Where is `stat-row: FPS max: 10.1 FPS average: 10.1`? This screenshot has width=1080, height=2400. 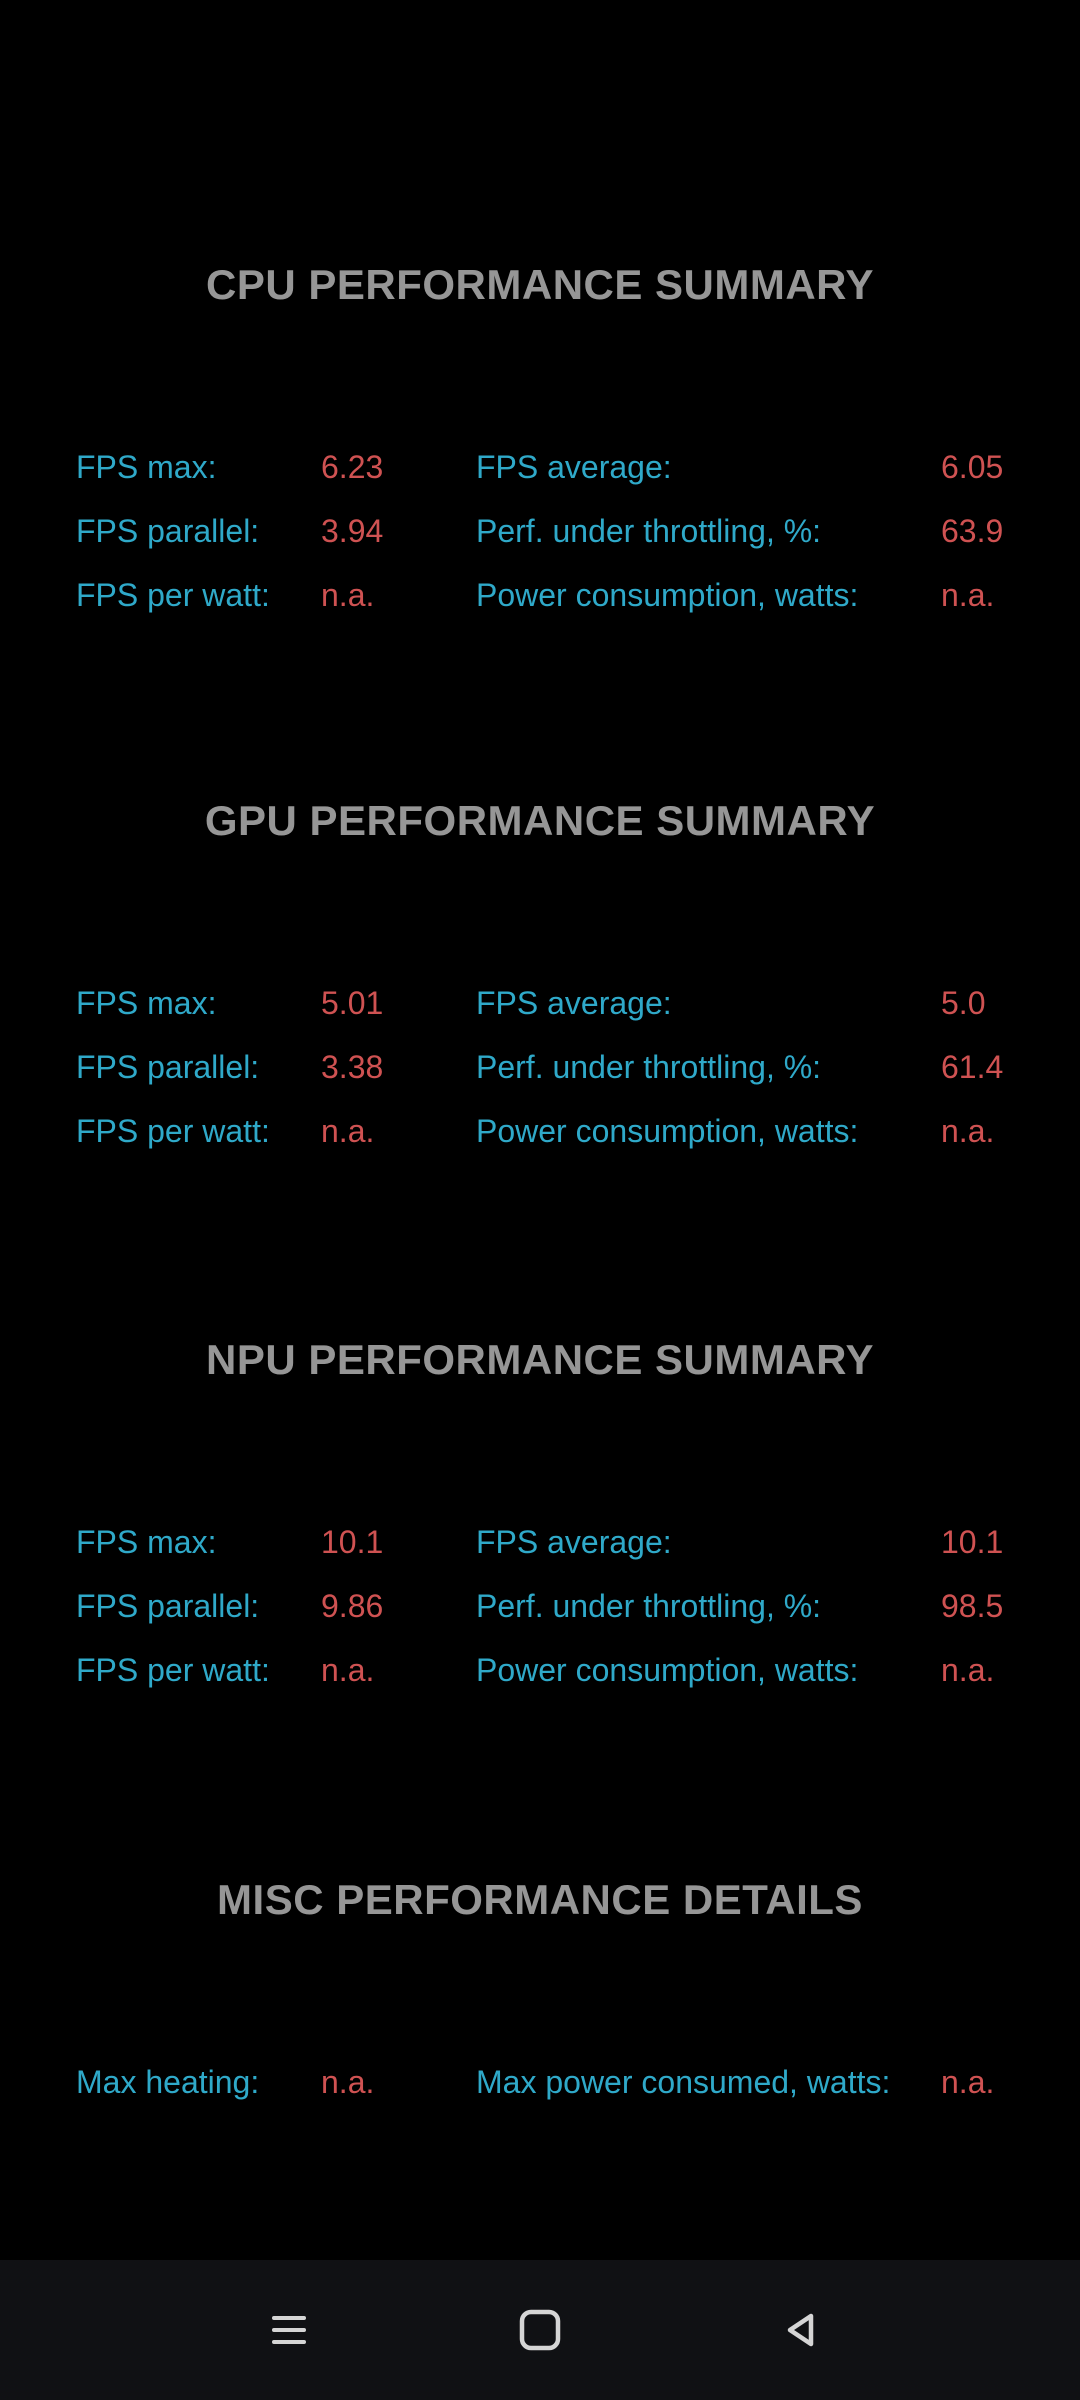
stat-row: FPS max: 10.1 FPS average: 10.1 is located at coordinates (540, 1542).